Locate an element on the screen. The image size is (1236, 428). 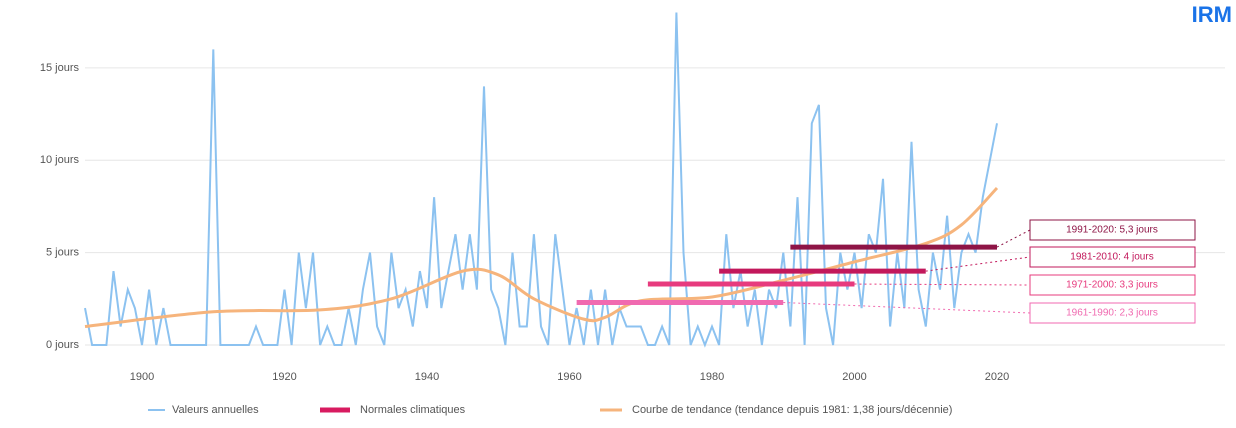
x-tick-label: 1960 is located at coordinates (569, 377).